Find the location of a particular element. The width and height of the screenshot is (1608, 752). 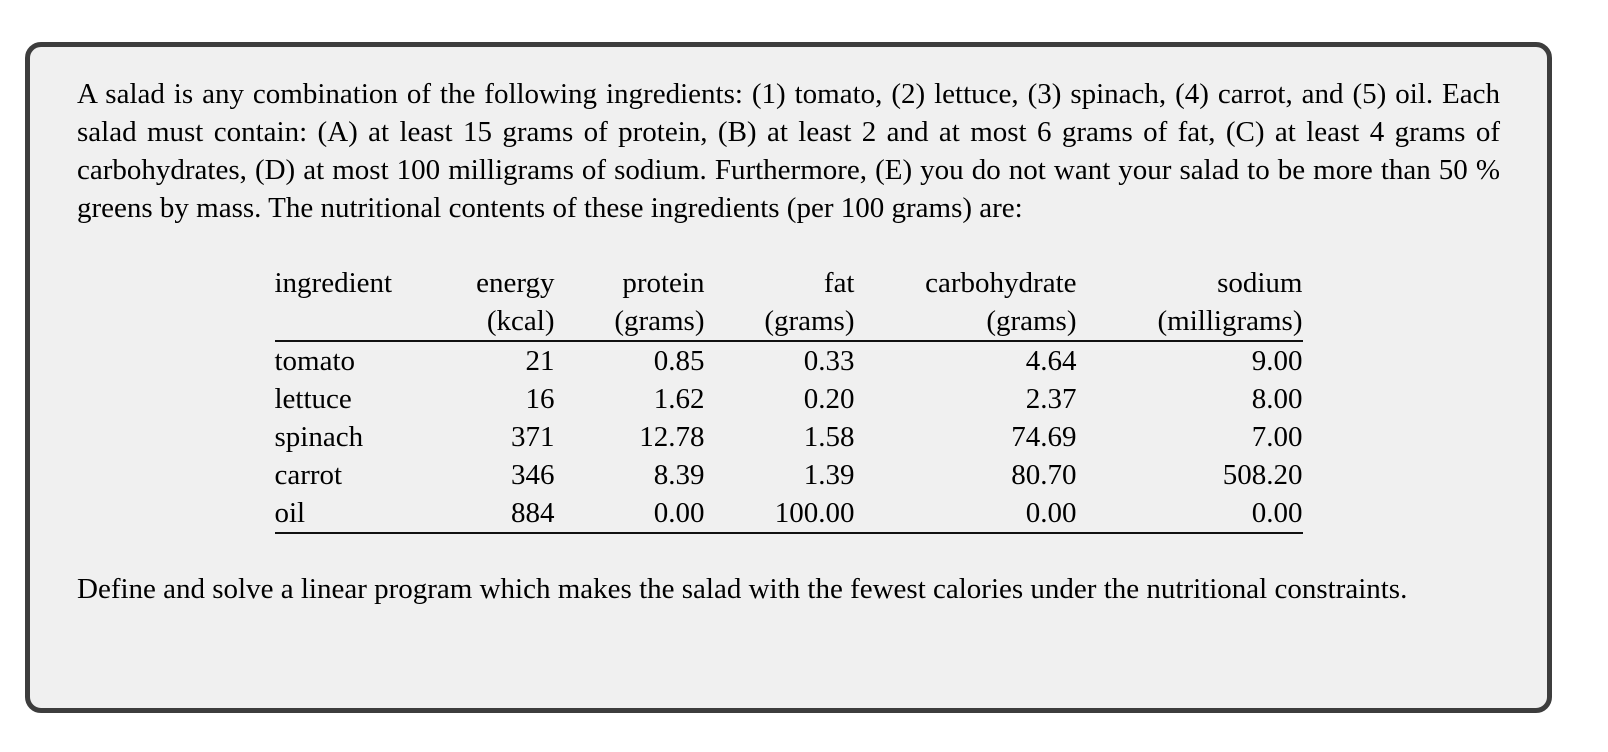

cell-carbohydrate: 4.64 is located at coordinates (1051, 361).